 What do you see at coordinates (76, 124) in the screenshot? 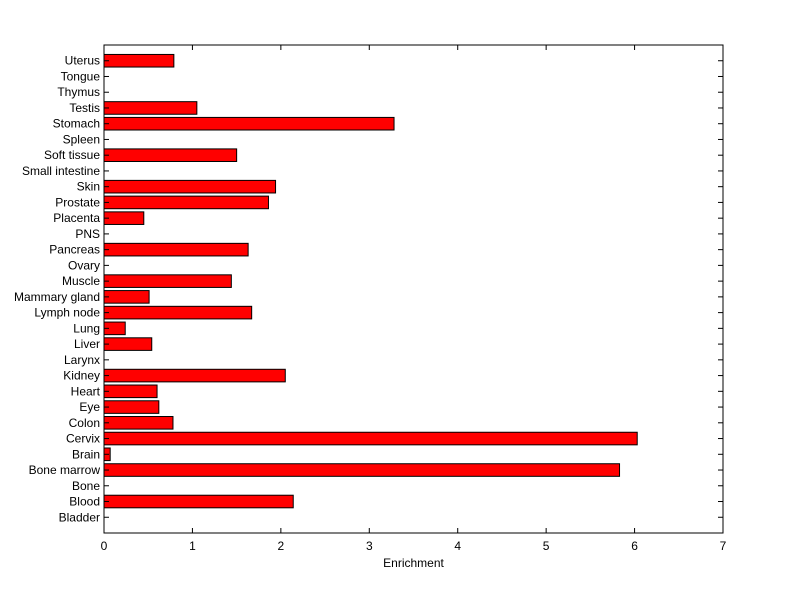
I see `y-tick-label-stomach: Stomach` at bounding box center [76, 124].